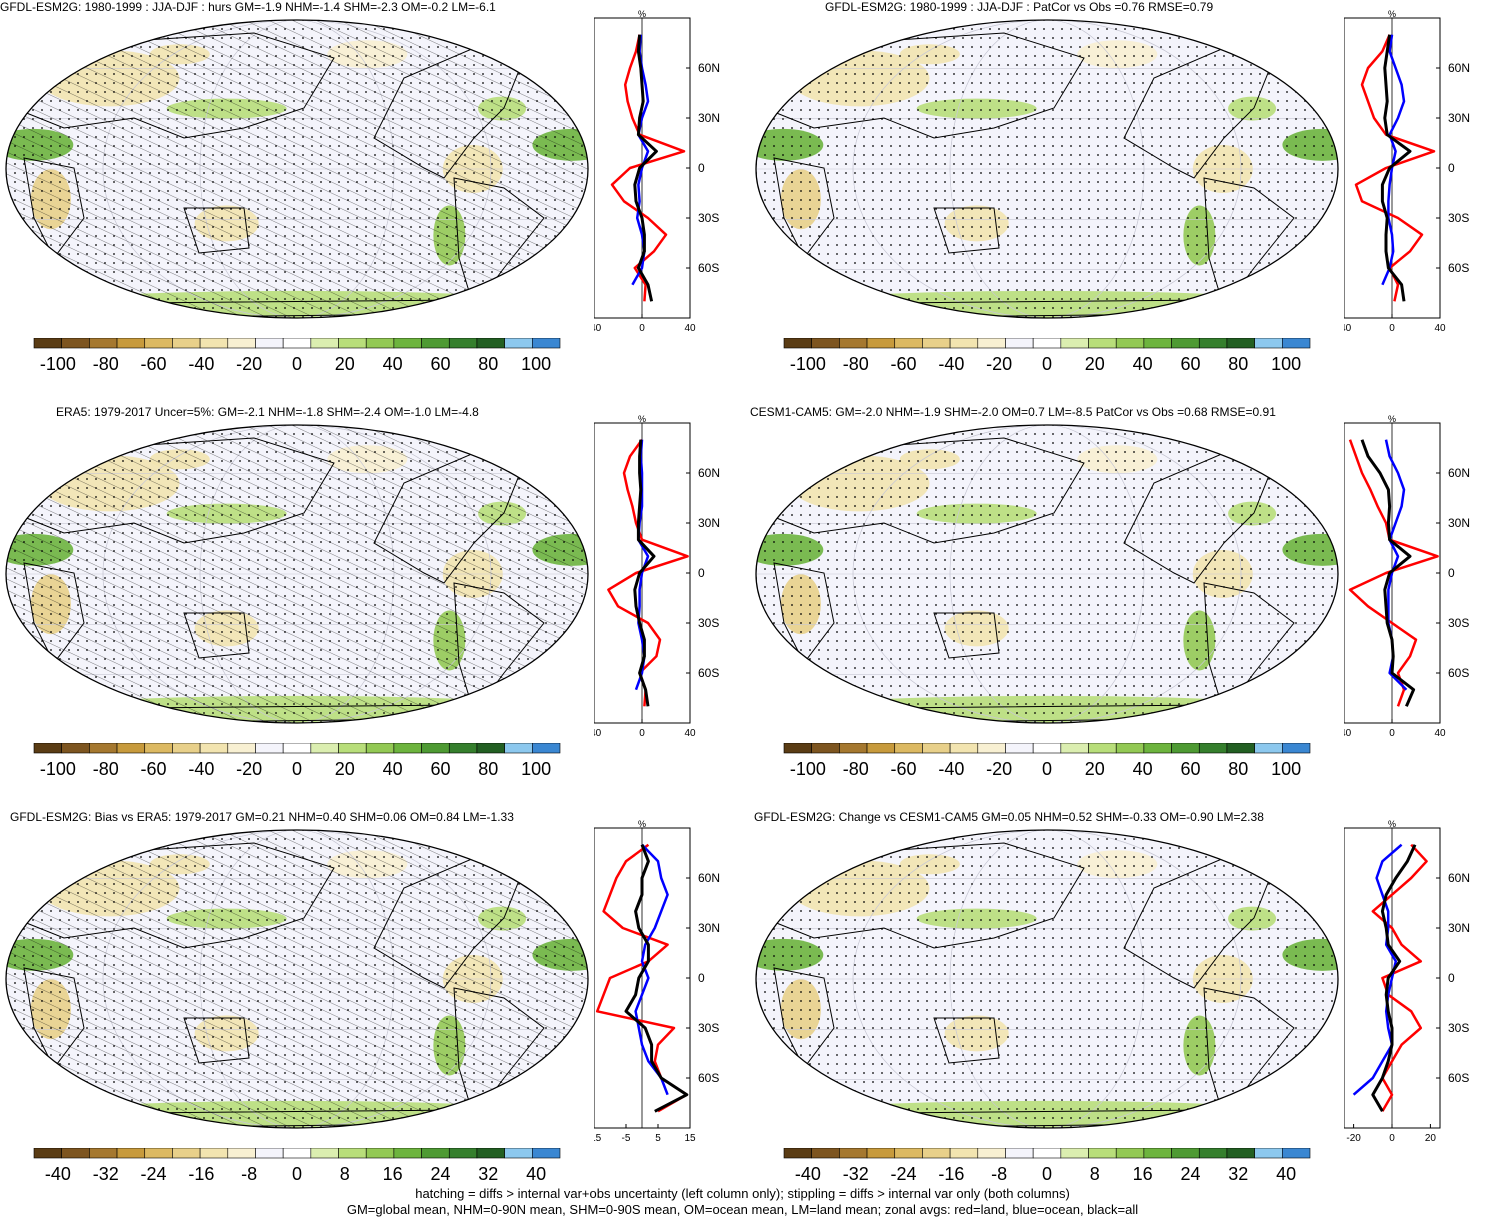  What do you see at coordinates (249, 364) in the screenshot?
I see `colorbar-label: -20` at bounding box center [249, 364].